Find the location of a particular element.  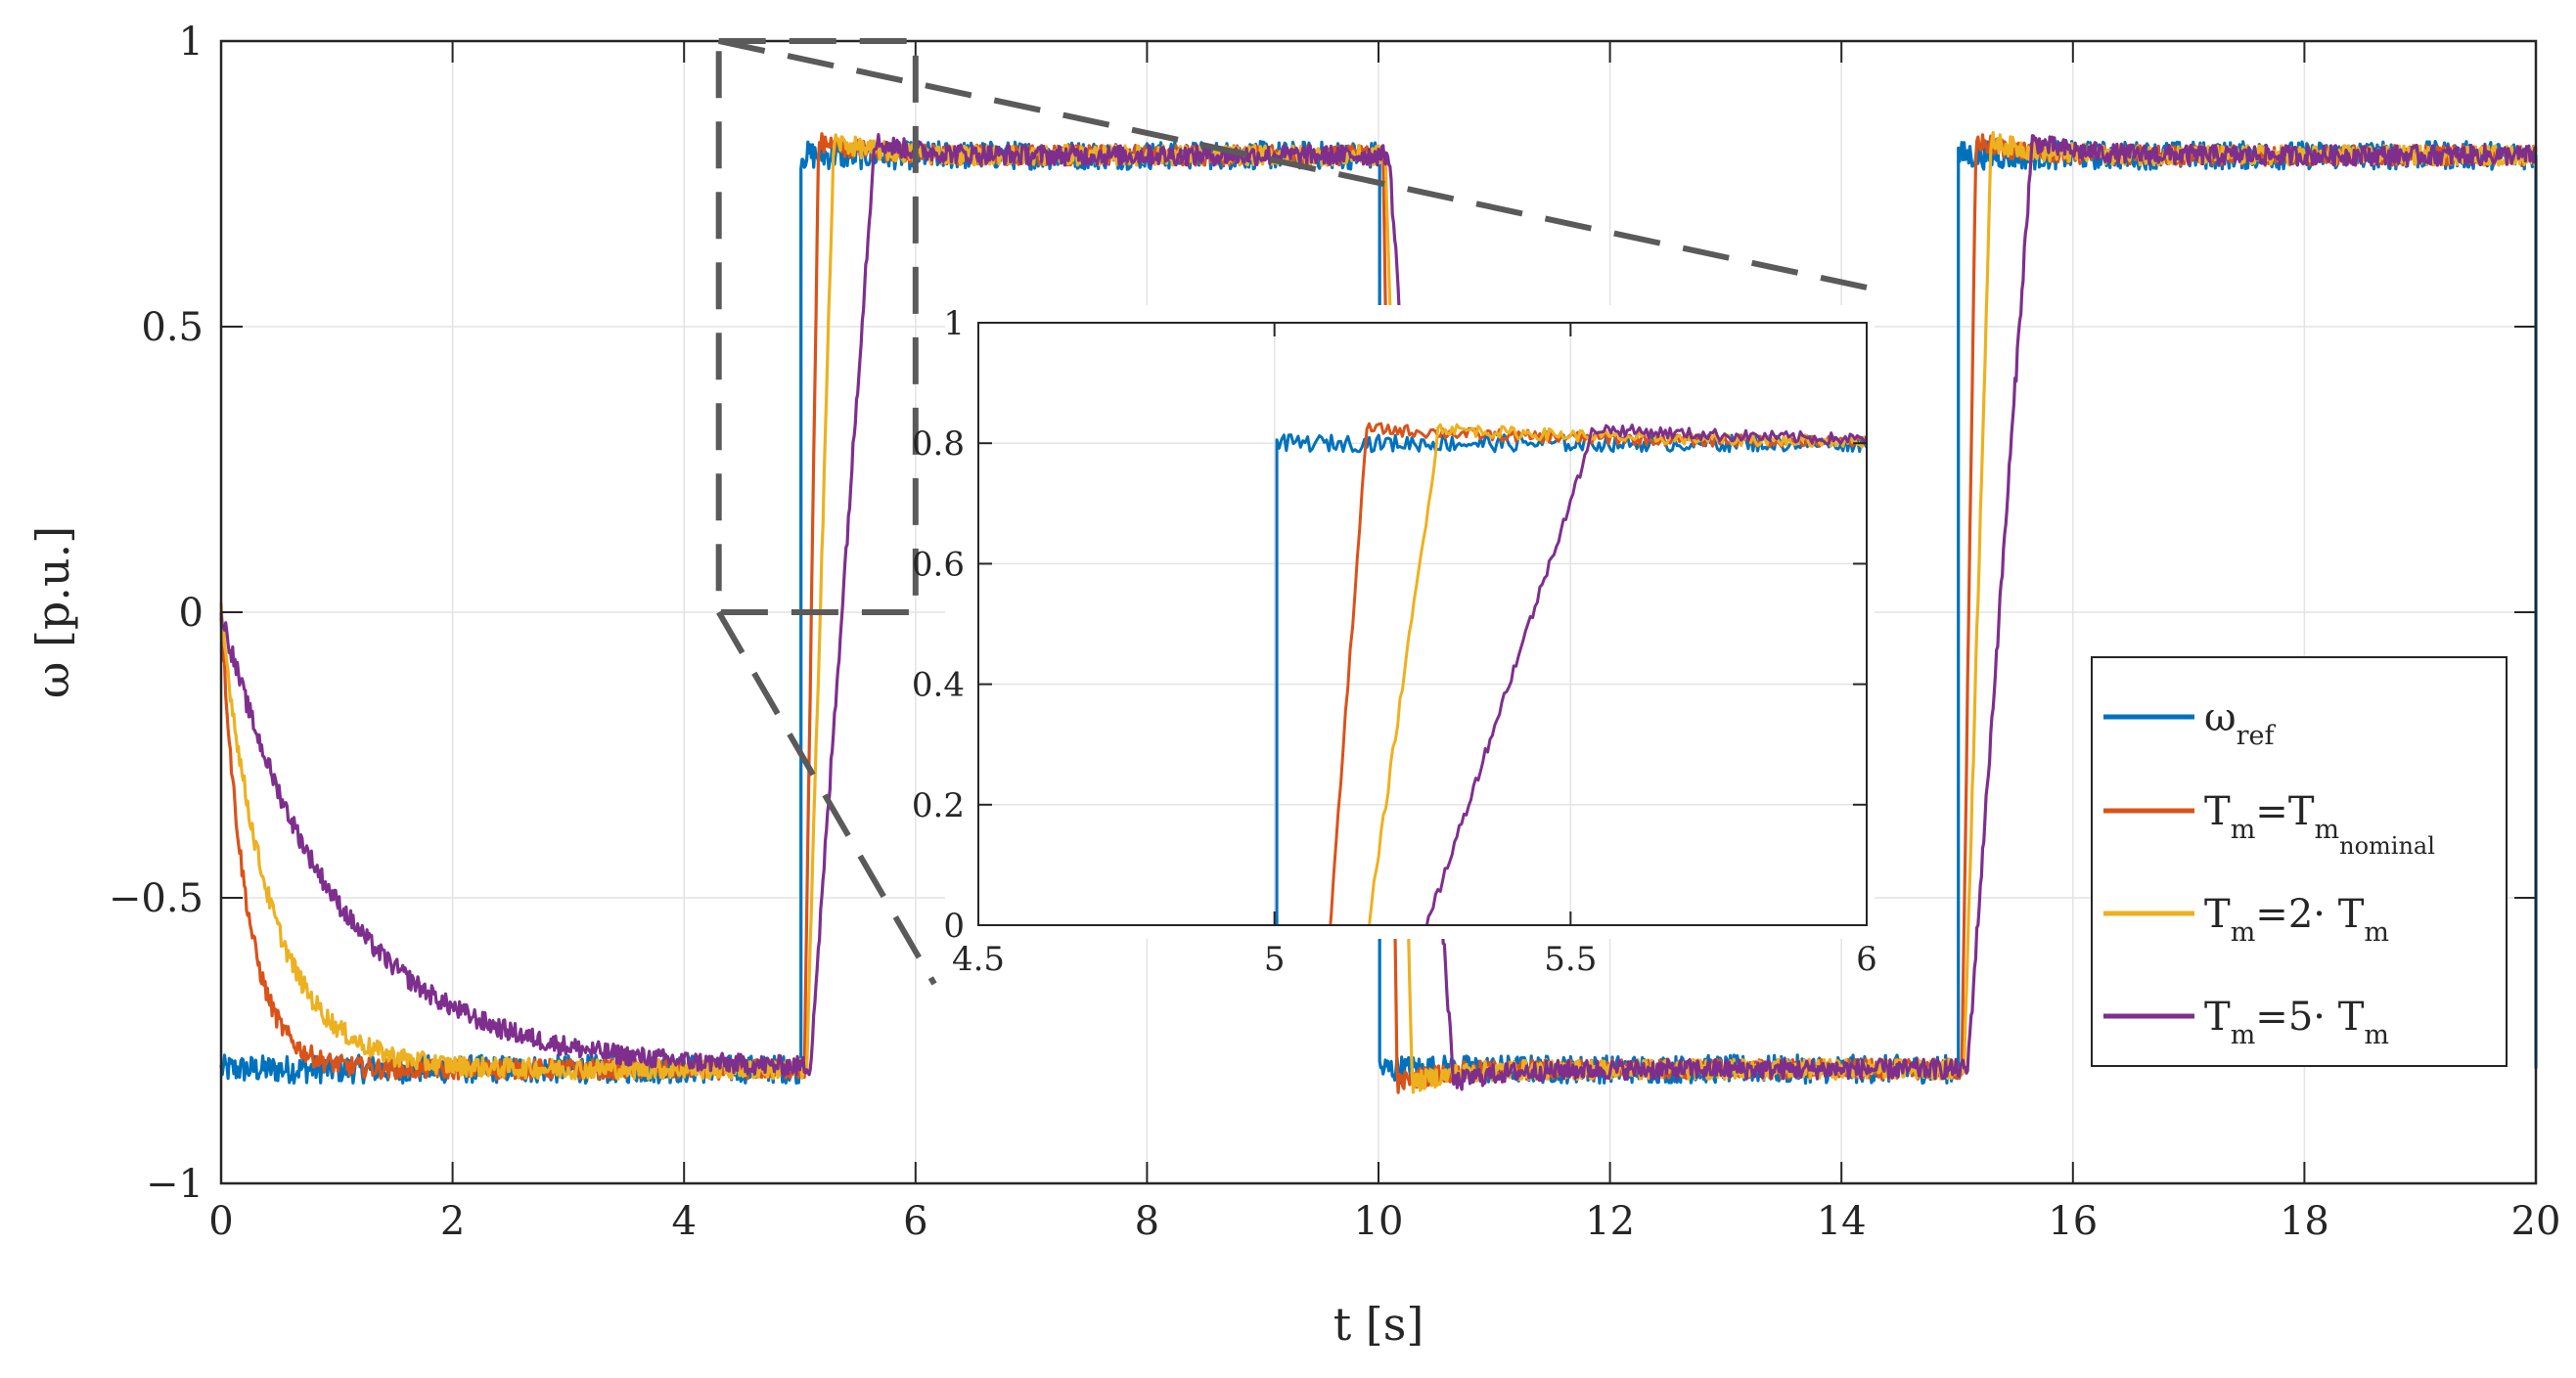

y-tick-label: −0.5 is located at coordinates (156, 898).